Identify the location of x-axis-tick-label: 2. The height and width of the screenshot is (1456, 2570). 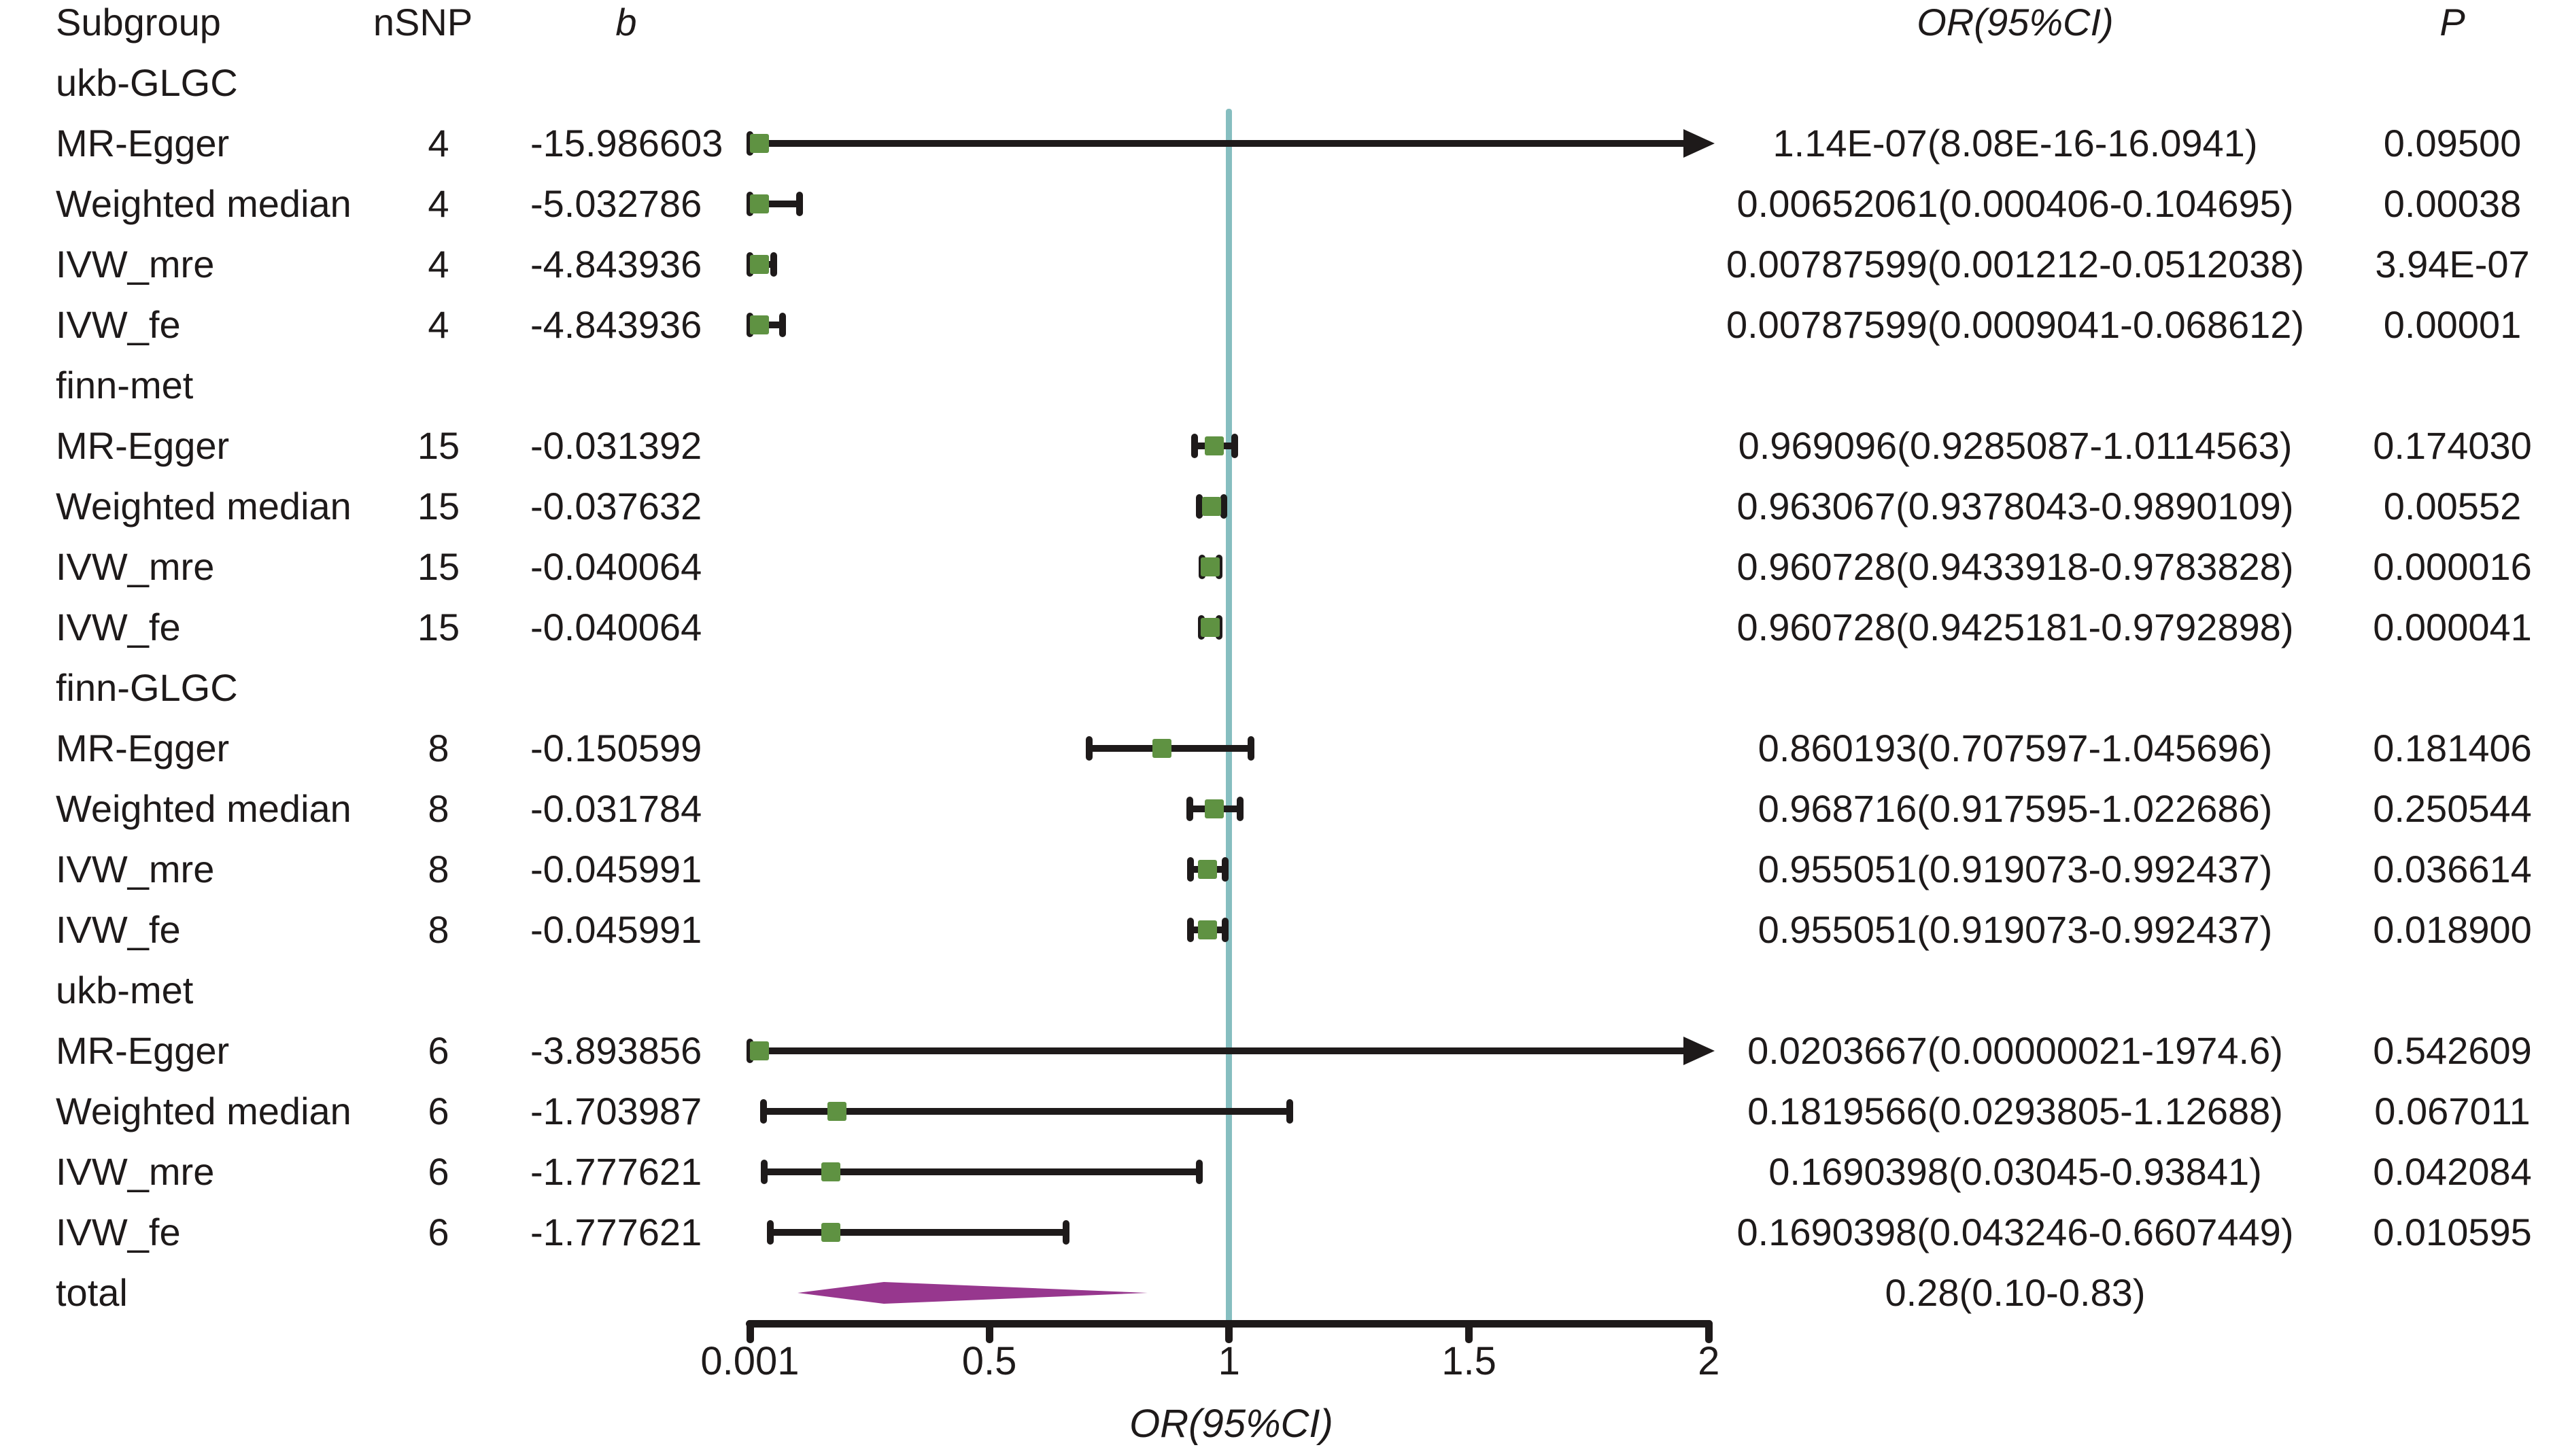
(1709, 1361).